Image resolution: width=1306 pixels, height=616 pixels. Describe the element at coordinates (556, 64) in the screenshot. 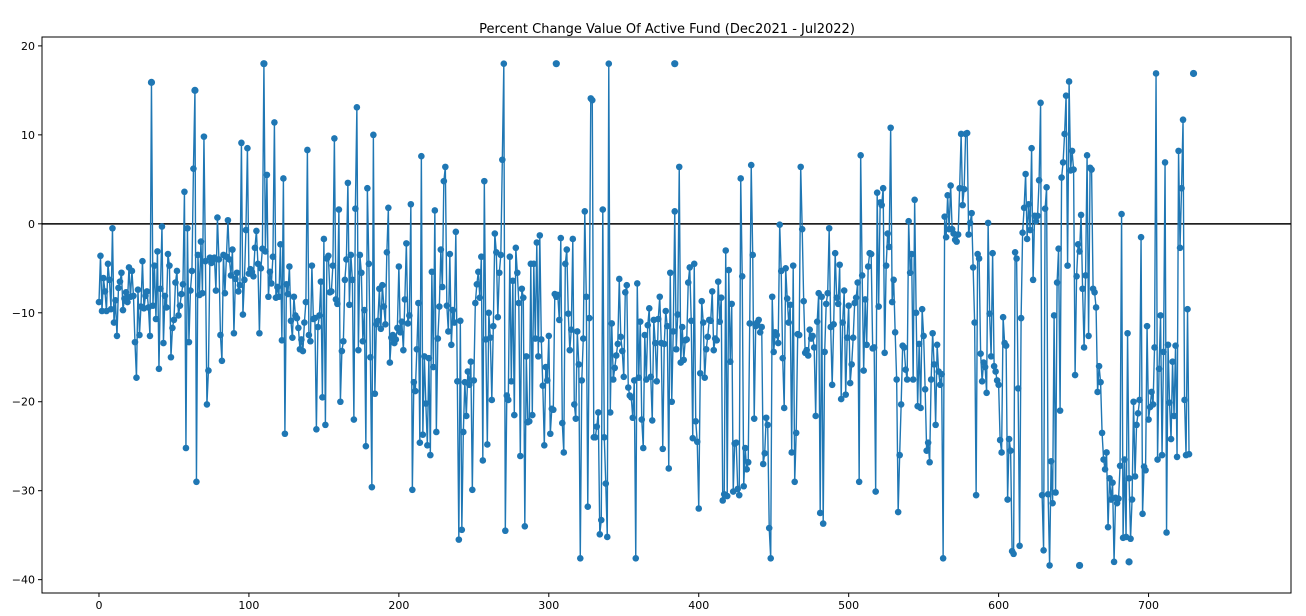

I see `extreme-data-point` at that location.